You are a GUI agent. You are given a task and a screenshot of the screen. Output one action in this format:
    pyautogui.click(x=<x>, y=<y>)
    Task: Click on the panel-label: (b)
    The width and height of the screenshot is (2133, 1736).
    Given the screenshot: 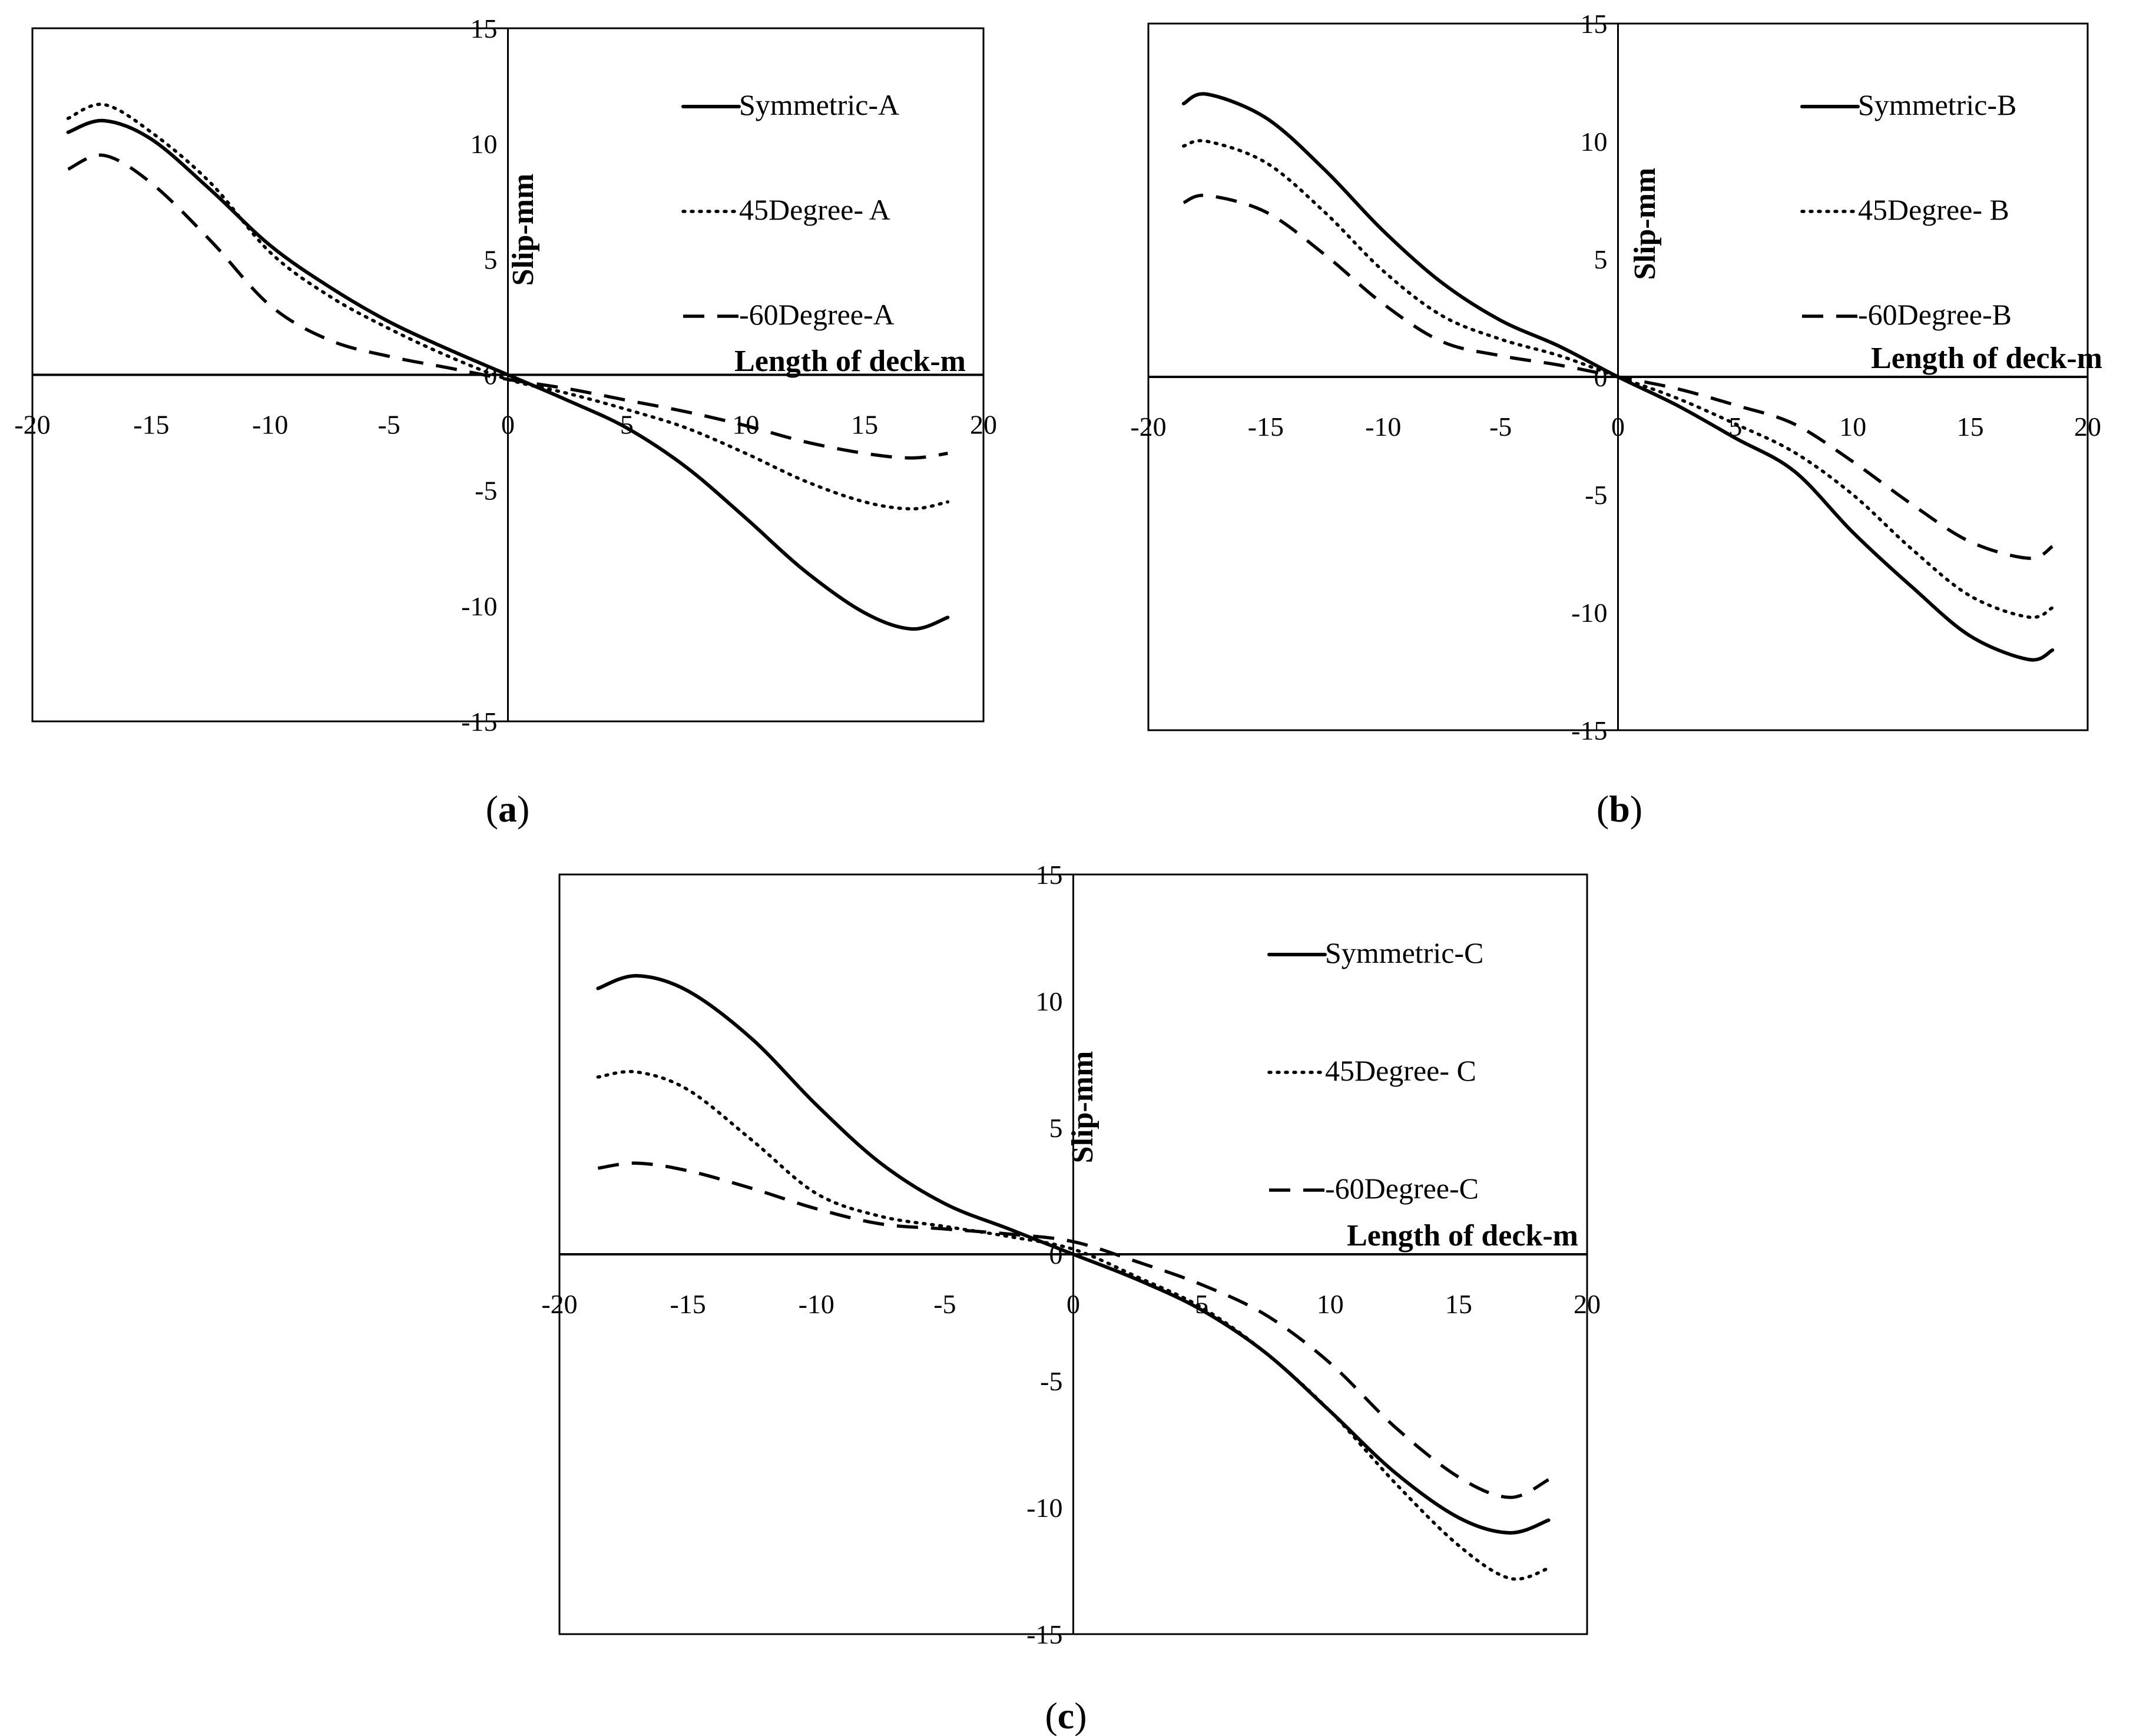 What is the action you would take?
    pyautogui.click(x=1619, y=809)
    